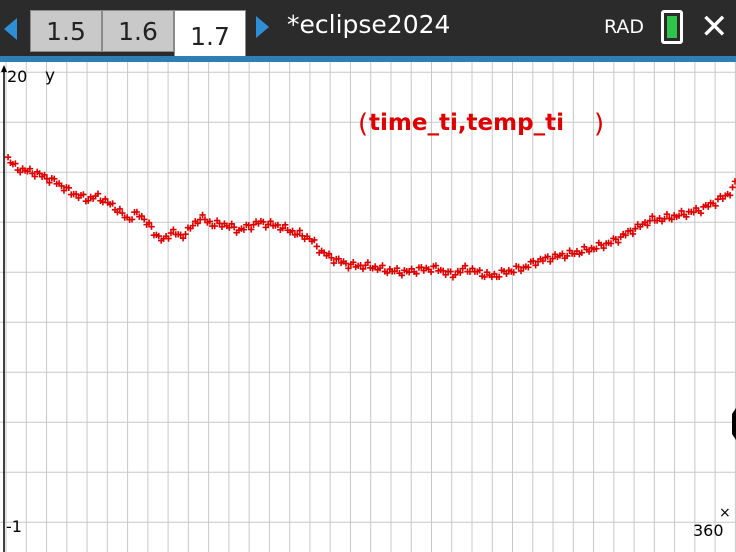 This screenshot has width=736, height=552. Describe the element at coordinates (734, 424) in the screenshot. I see `scroll-handle-icon` at that location.